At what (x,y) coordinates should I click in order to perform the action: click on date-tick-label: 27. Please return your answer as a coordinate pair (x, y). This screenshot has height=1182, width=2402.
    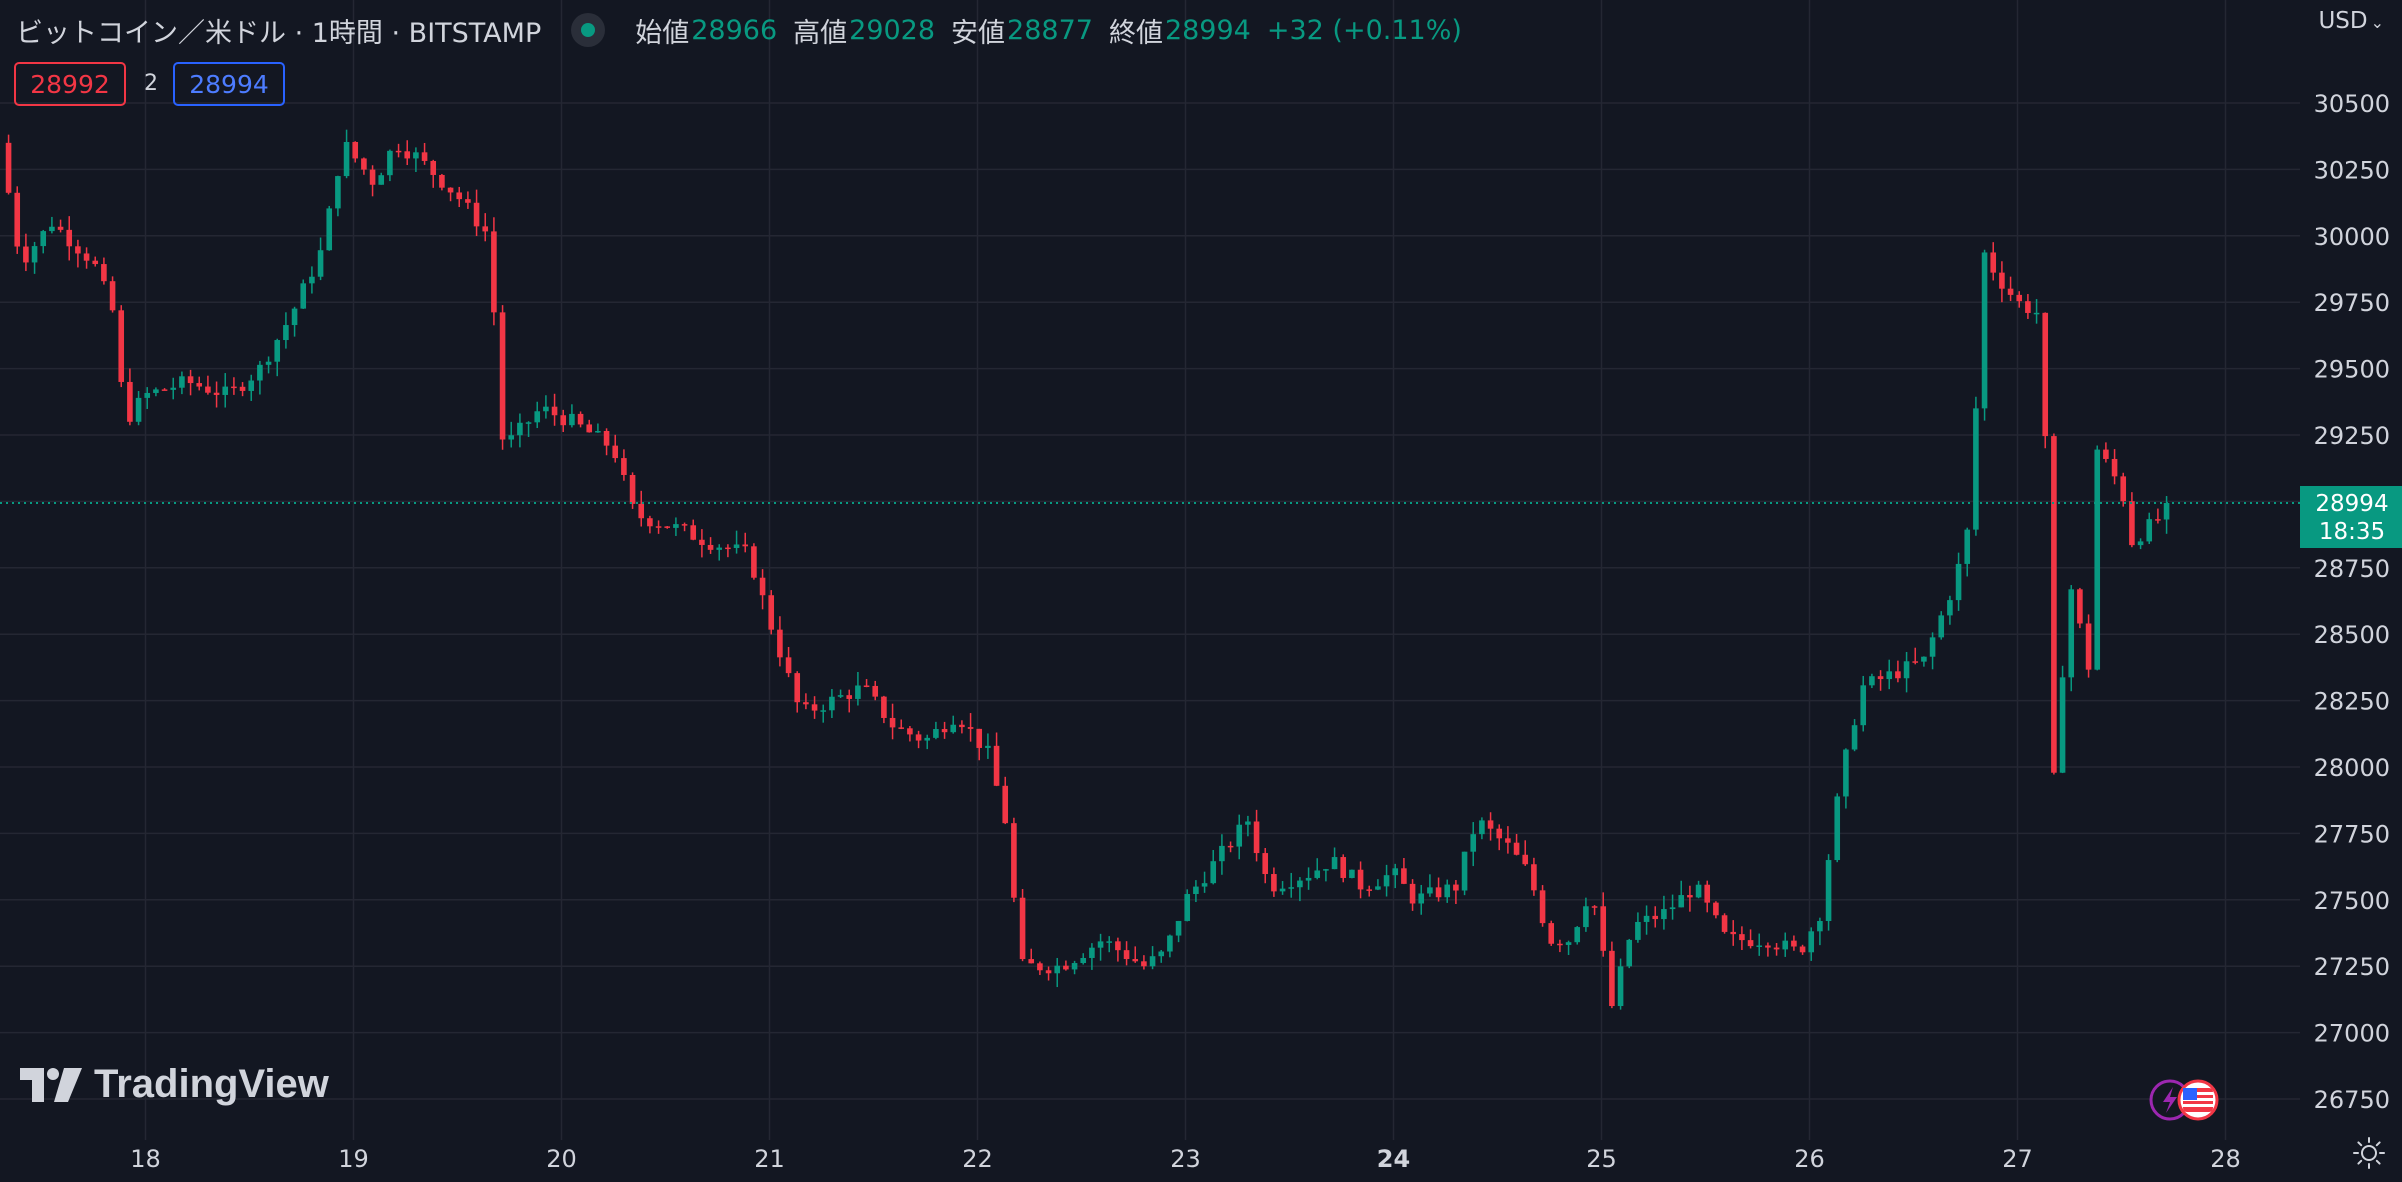
    Looking at the image, I should click on (2017, 1159).